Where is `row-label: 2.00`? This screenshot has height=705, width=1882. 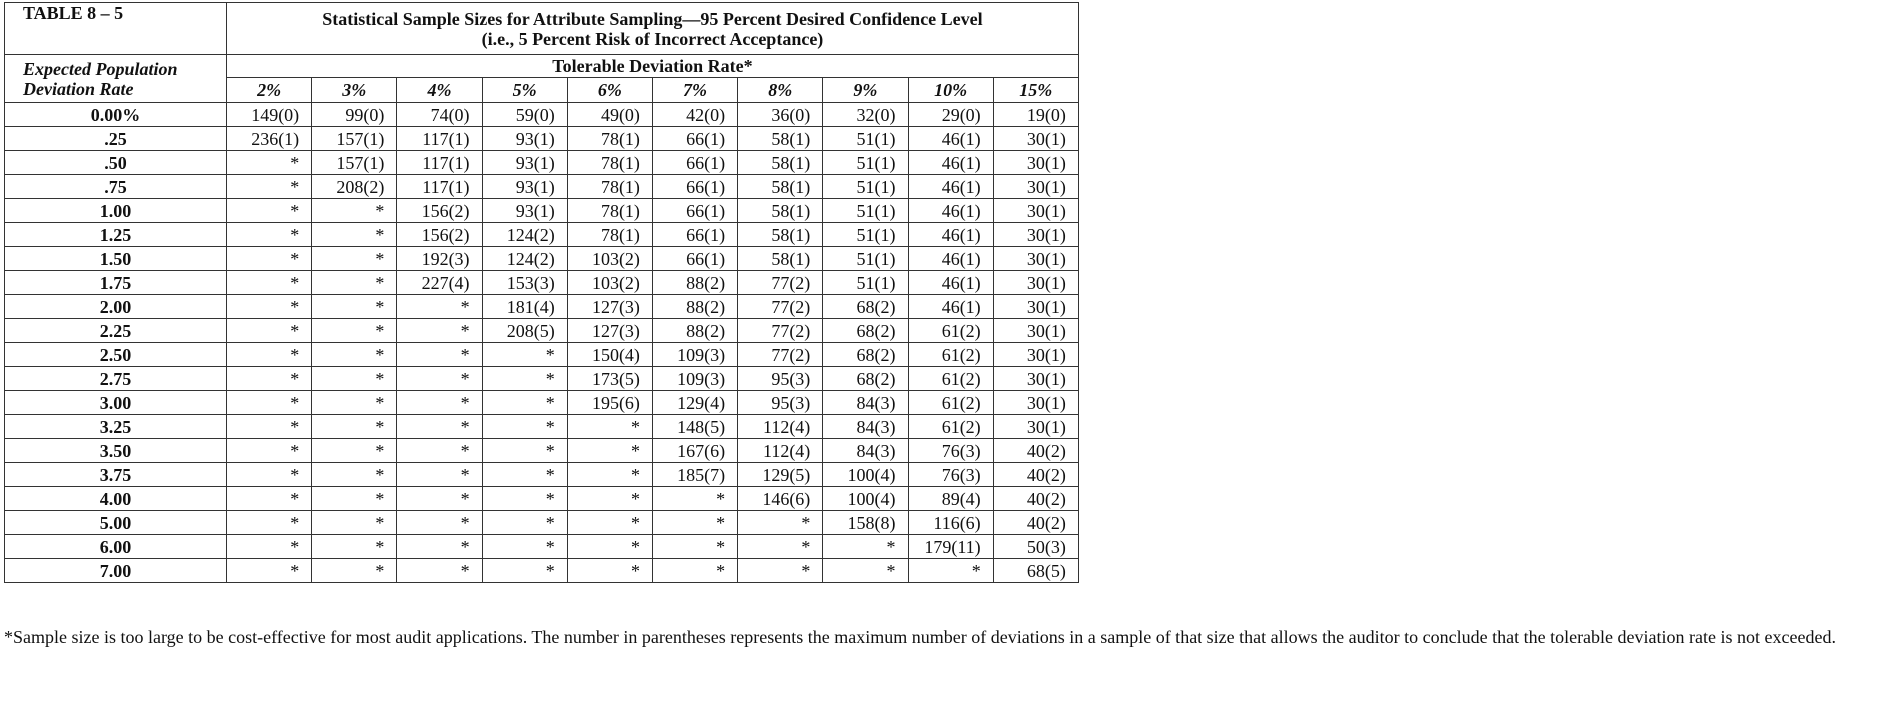 row-label: 2.00 is located at coordinates (115, 306).